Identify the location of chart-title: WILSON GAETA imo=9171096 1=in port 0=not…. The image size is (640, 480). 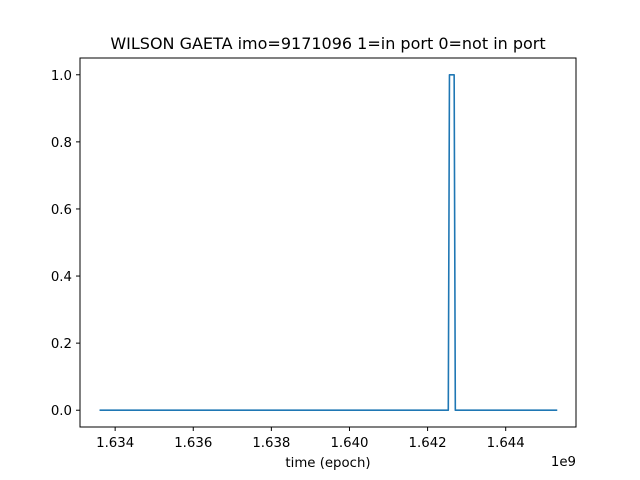
(327, 43).